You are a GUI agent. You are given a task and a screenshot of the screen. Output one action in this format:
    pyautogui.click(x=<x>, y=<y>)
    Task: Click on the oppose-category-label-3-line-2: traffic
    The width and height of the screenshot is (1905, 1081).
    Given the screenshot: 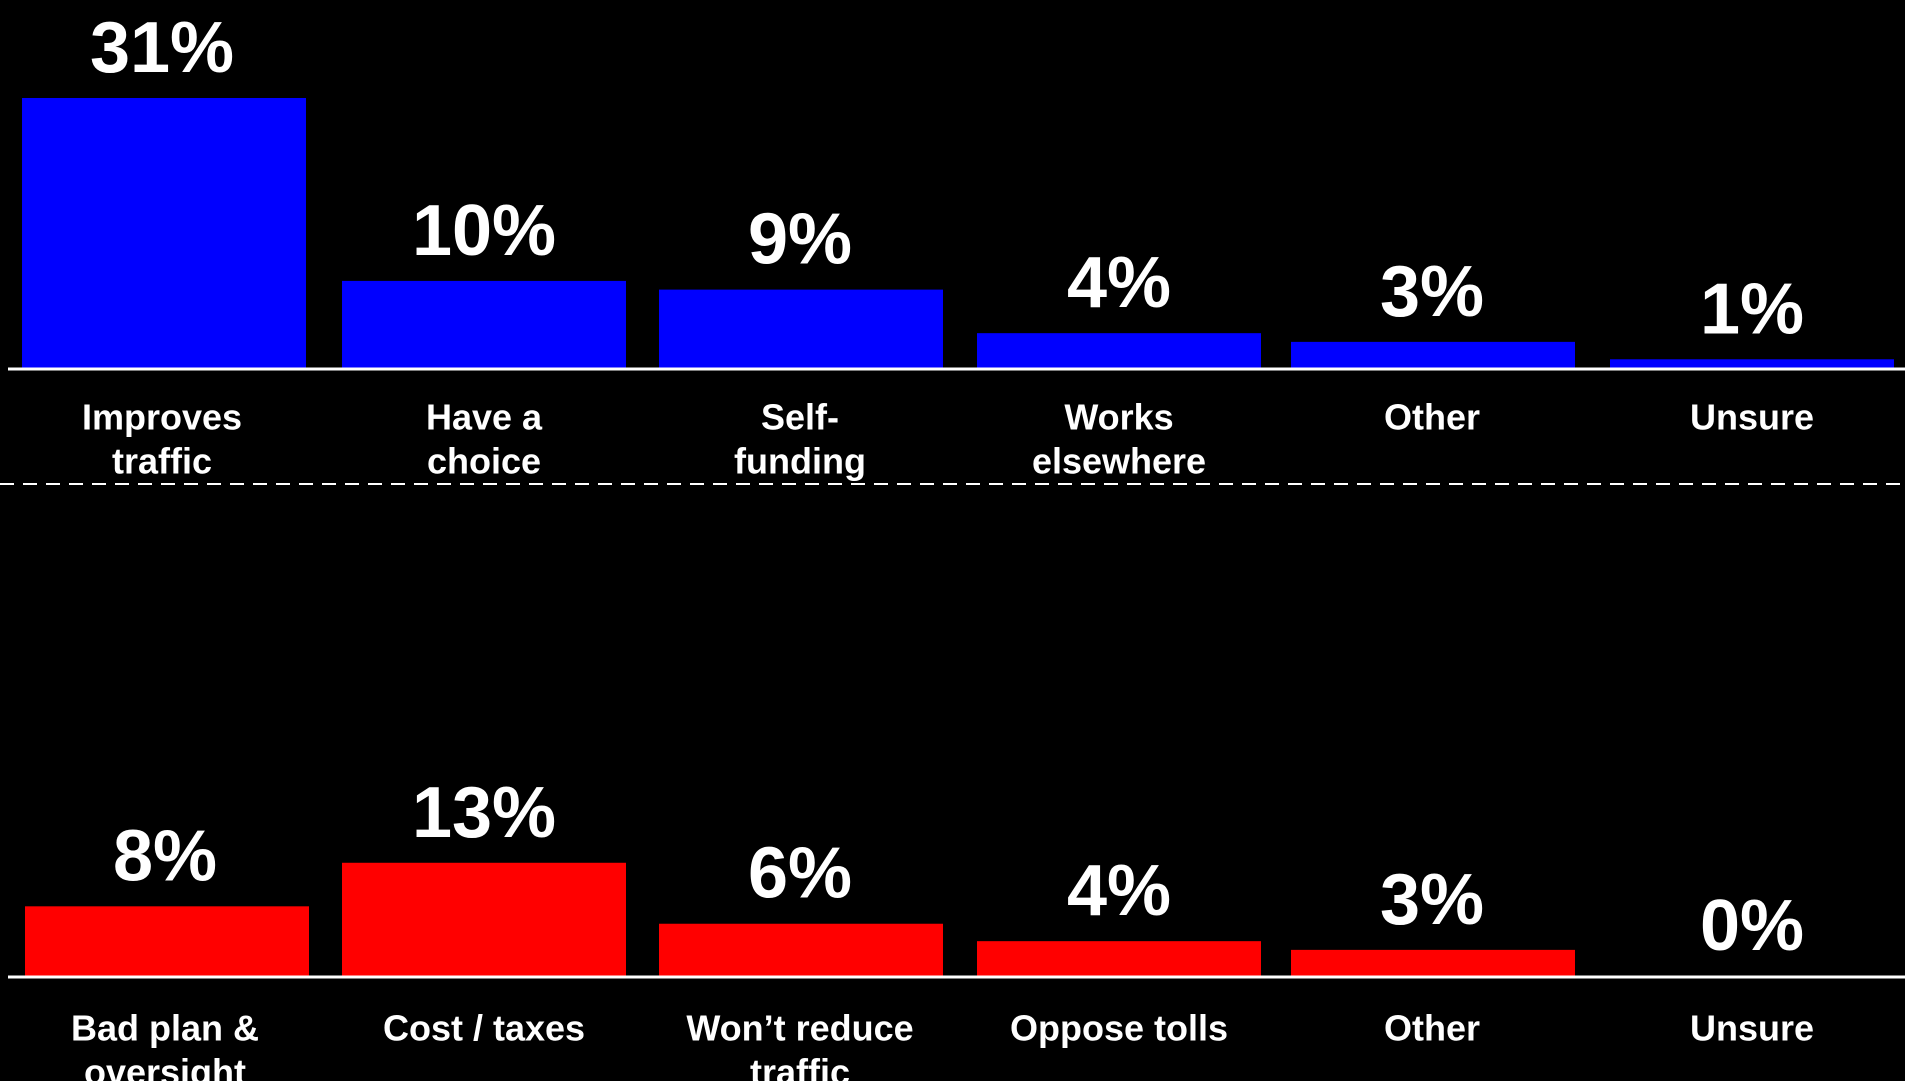 What is the action you would take?
    pyautogui.click(x=800, y=1066)
    